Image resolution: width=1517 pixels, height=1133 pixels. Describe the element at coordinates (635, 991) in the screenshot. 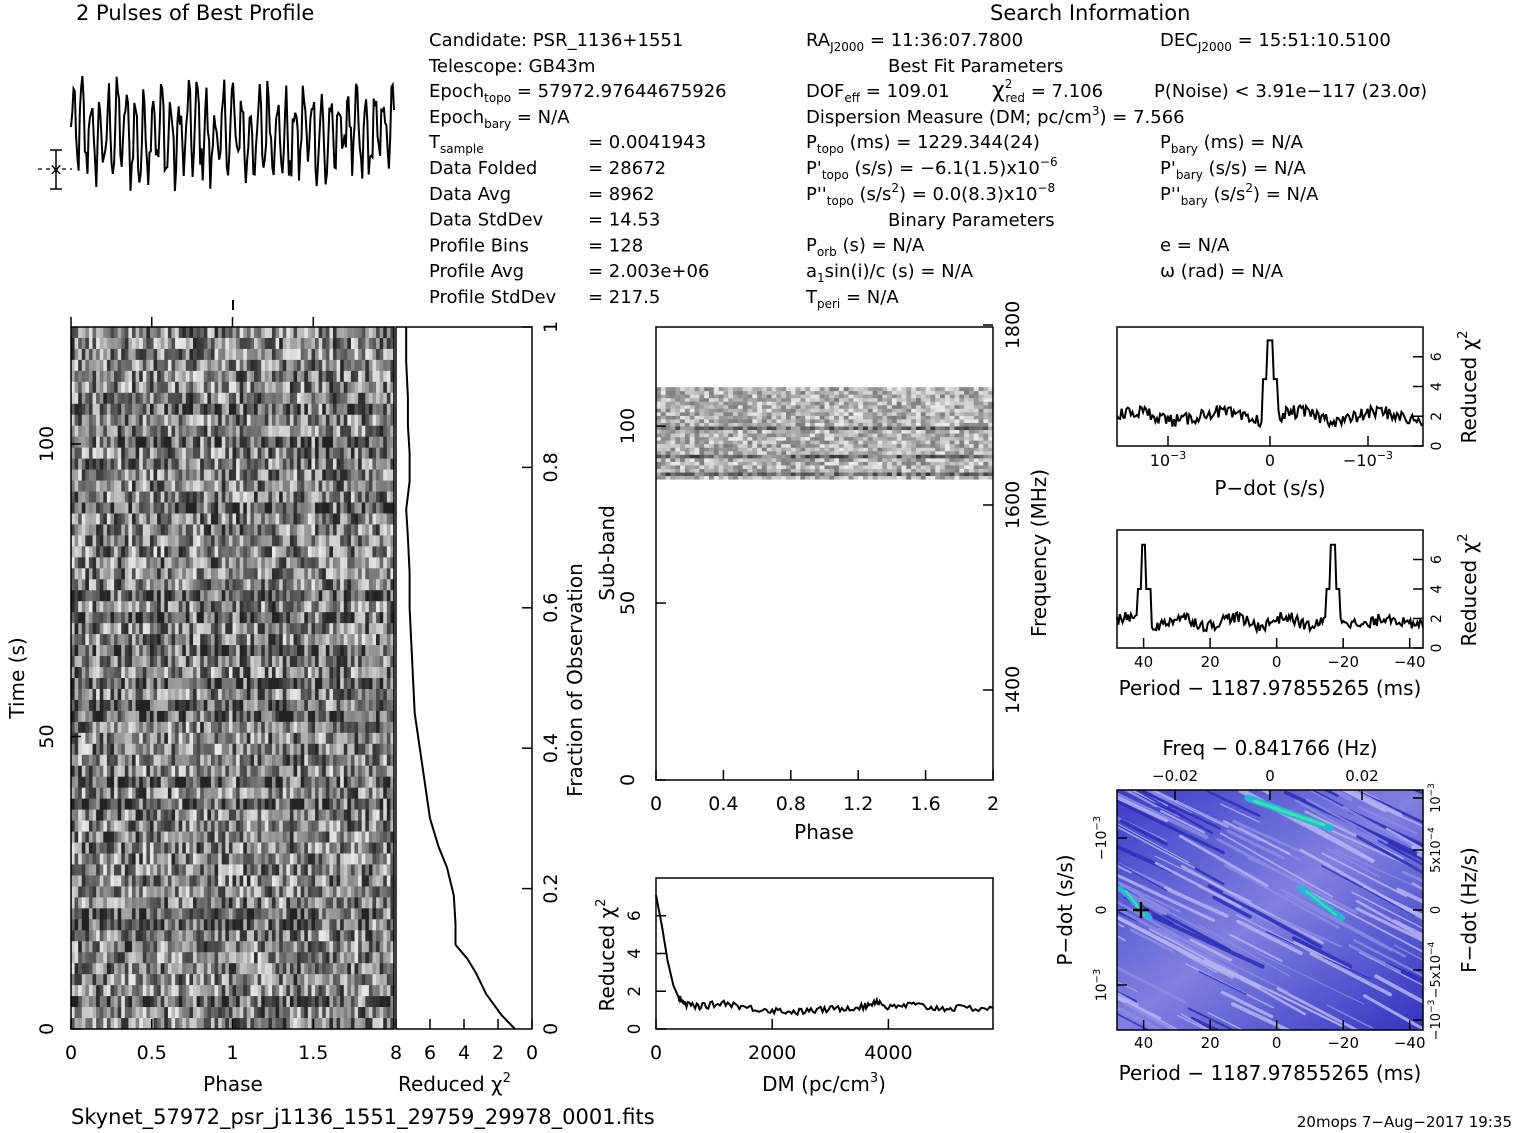

I see `dm-ytick: 2` at that location.